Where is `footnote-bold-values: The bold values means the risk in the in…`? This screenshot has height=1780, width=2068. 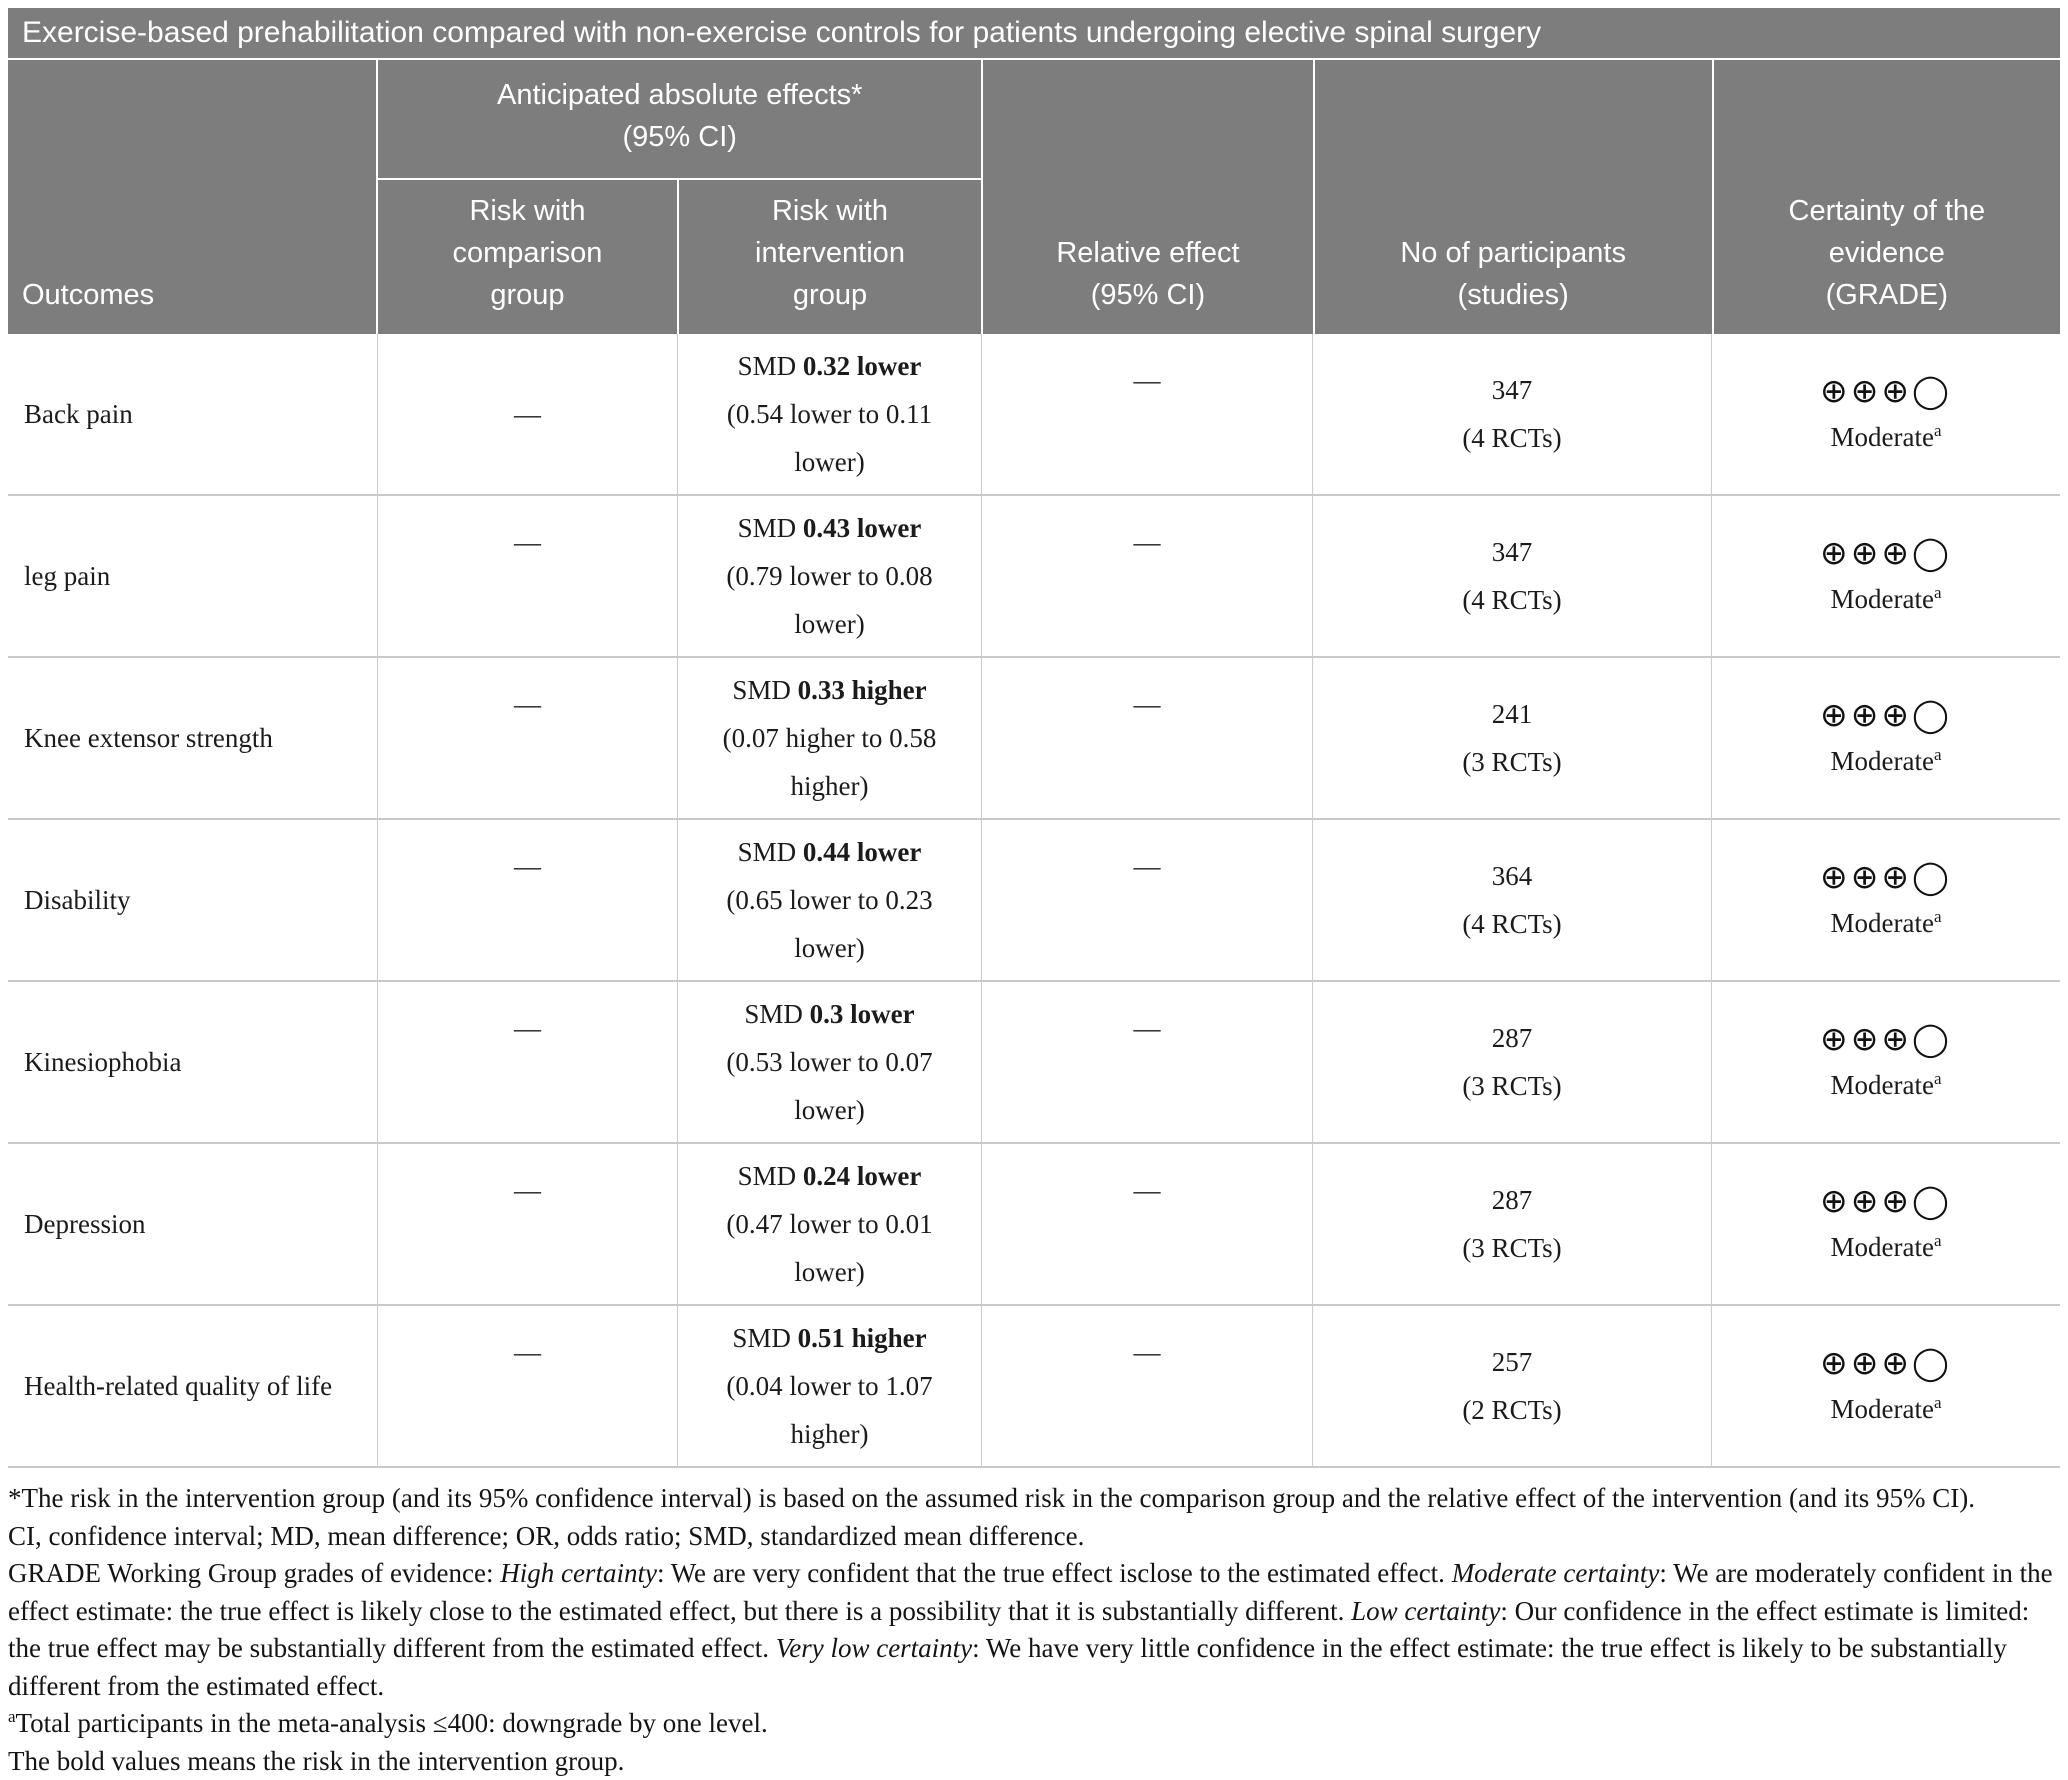 footnote-bold-values: The bold values means the risk in the in… is located at coordinates (1034, 1761).